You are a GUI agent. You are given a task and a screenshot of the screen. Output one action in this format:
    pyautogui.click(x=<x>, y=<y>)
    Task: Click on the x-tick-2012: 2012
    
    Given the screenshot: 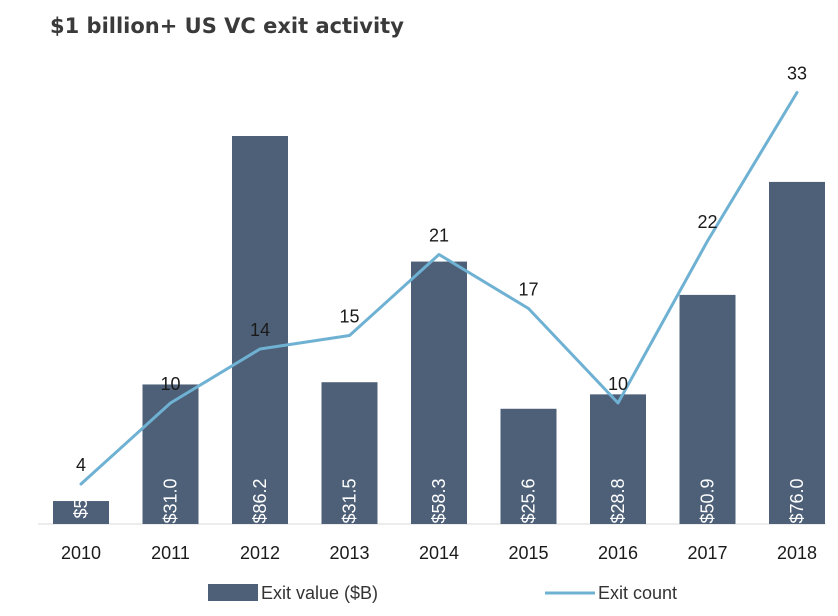 What is the action you would take?
    pyautogui.click(x=260, y=553)
    